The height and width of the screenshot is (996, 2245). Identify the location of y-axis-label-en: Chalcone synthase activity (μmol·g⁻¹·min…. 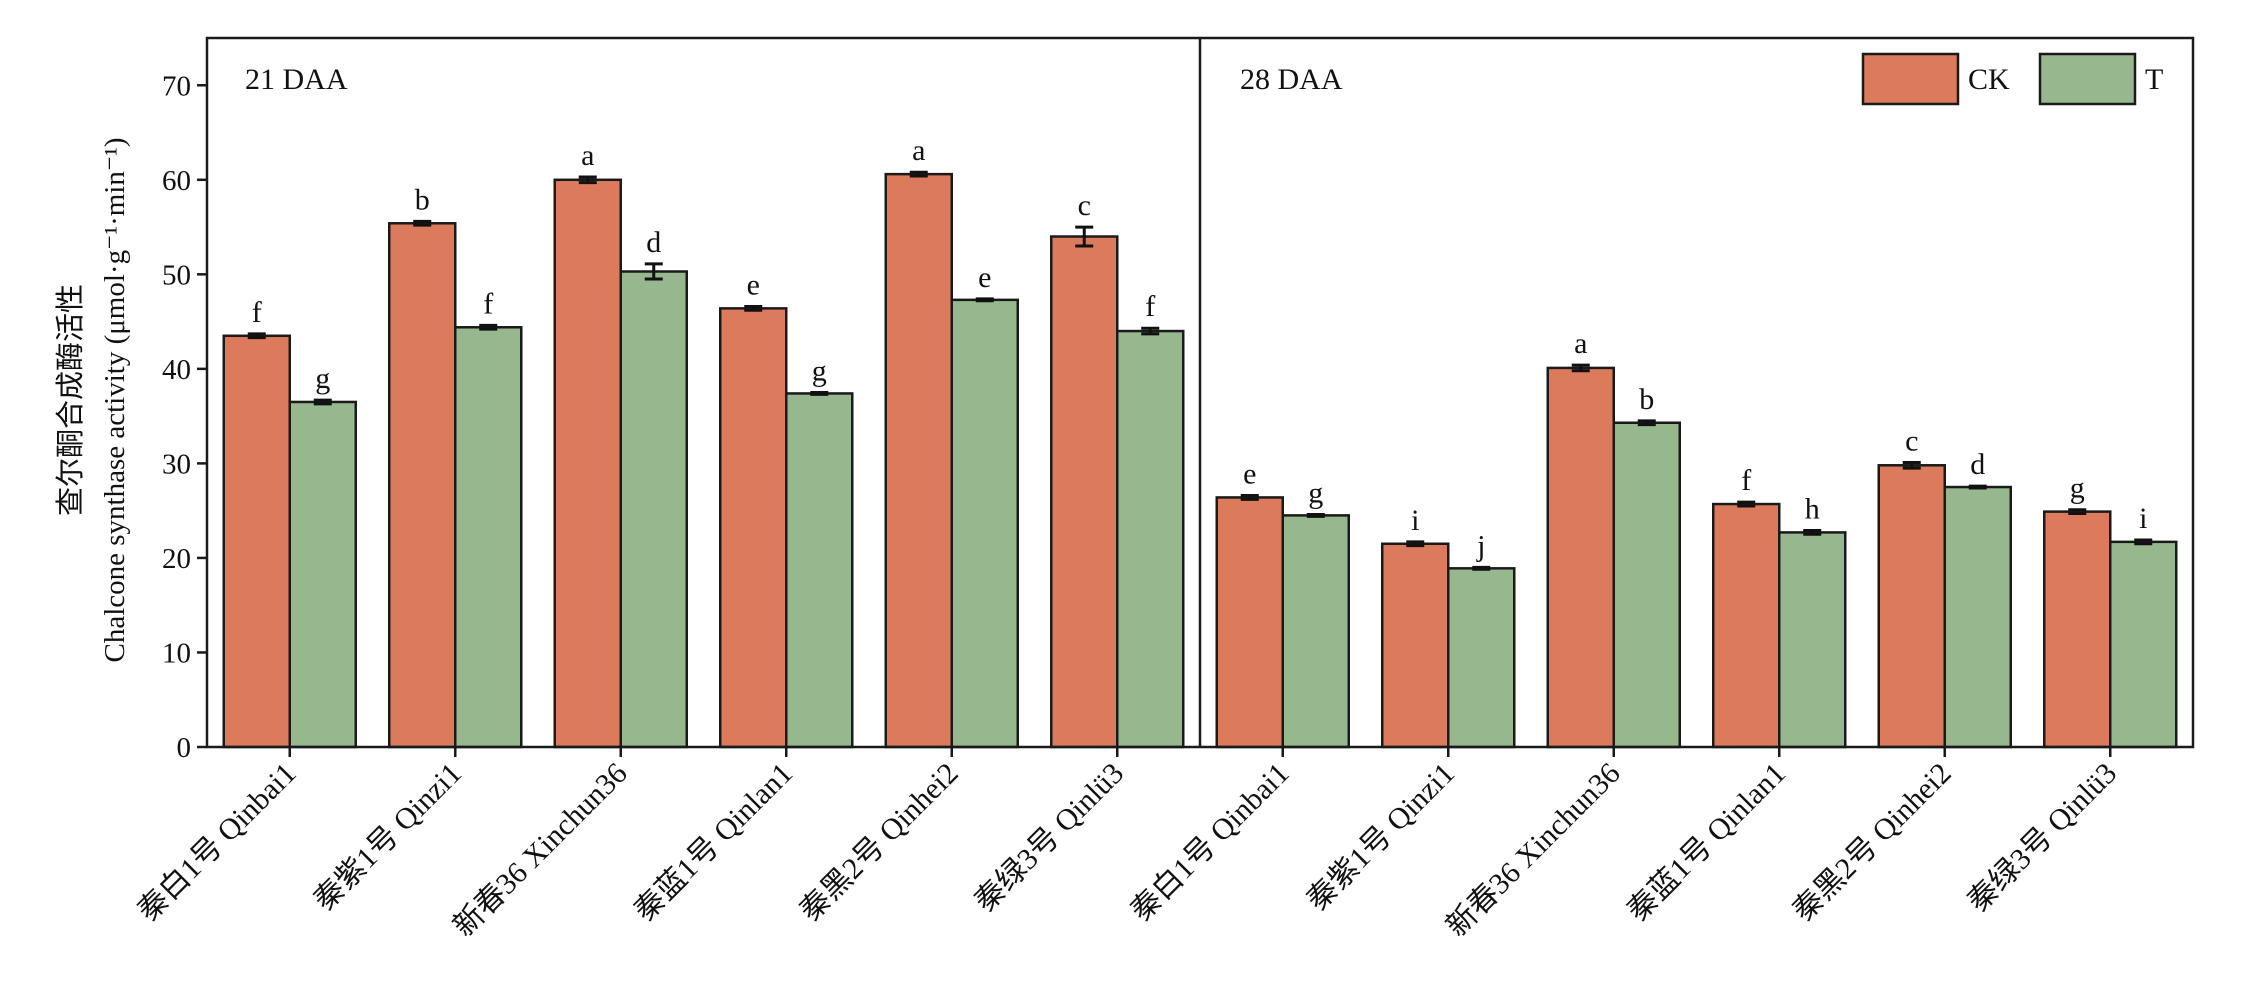
(115, 399).